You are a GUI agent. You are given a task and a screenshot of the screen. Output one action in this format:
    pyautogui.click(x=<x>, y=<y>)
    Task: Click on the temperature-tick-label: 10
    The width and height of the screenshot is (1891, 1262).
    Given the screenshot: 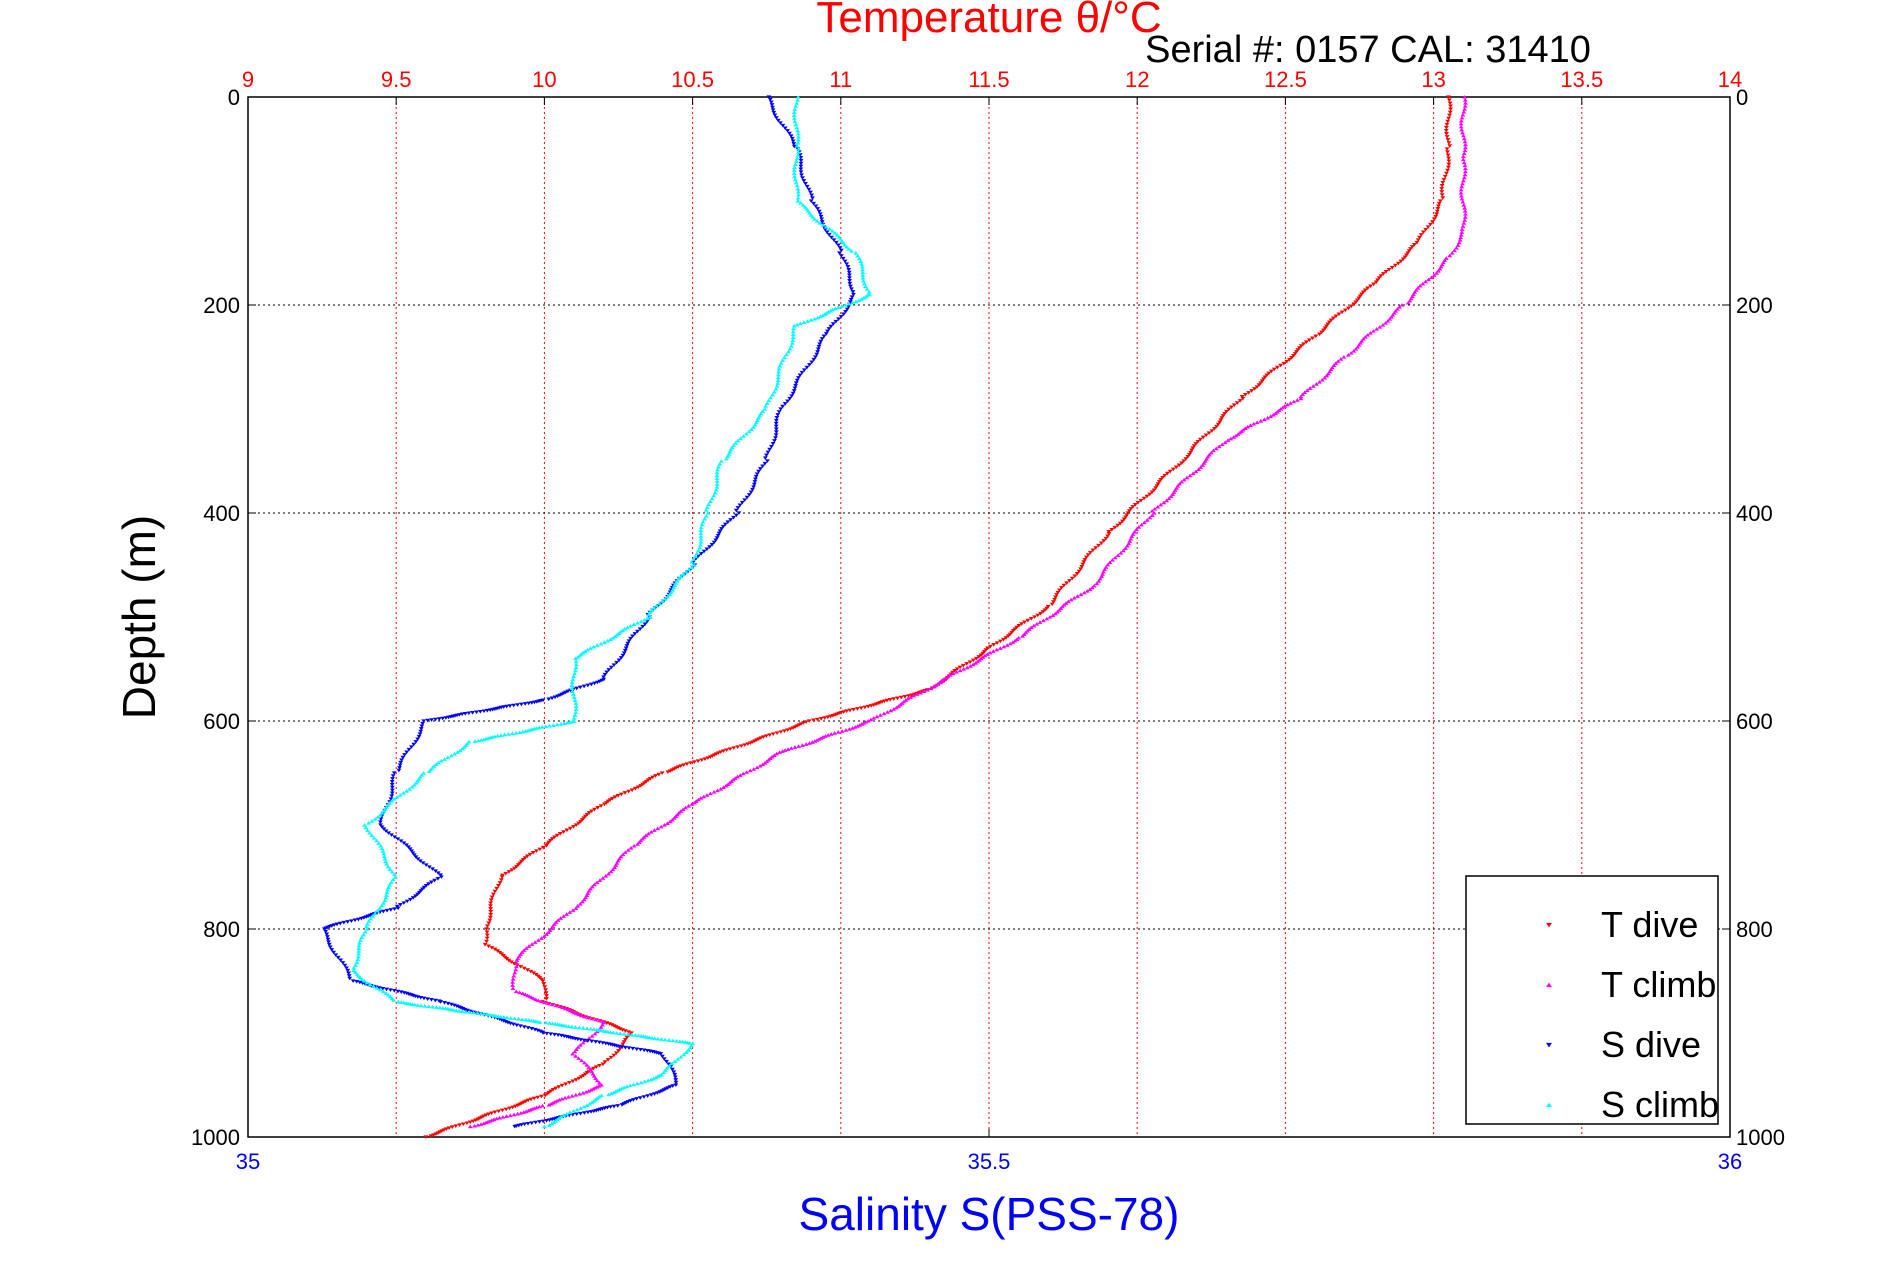 What is the action you would take?
    pyautogui.click(x=544, y=79)
    